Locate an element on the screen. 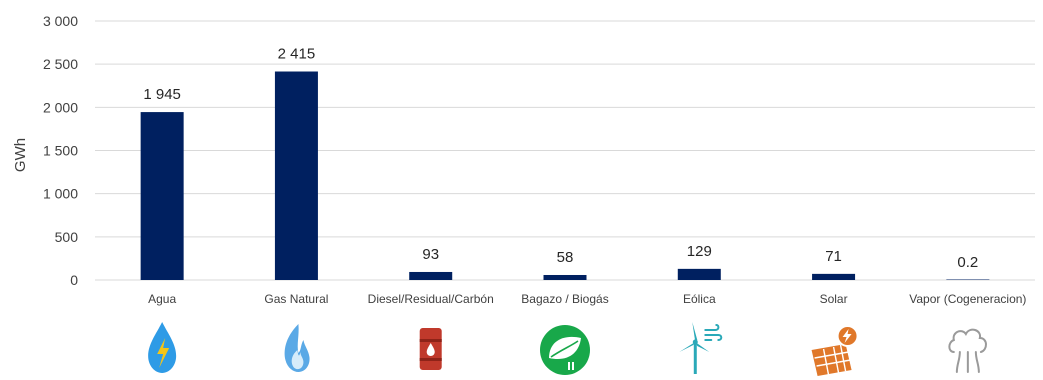 The height and width of the screenshot is (380, 1043). category-label: Gas Natural is located at coordinates (296, 299).